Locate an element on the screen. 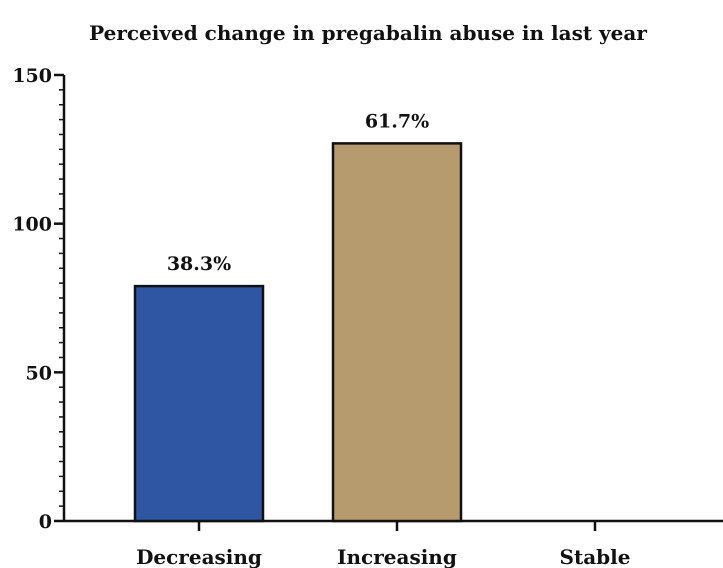 This screenshot has width=723, height=568. x-tick-label: Stable is located at coordinates (595, 556).